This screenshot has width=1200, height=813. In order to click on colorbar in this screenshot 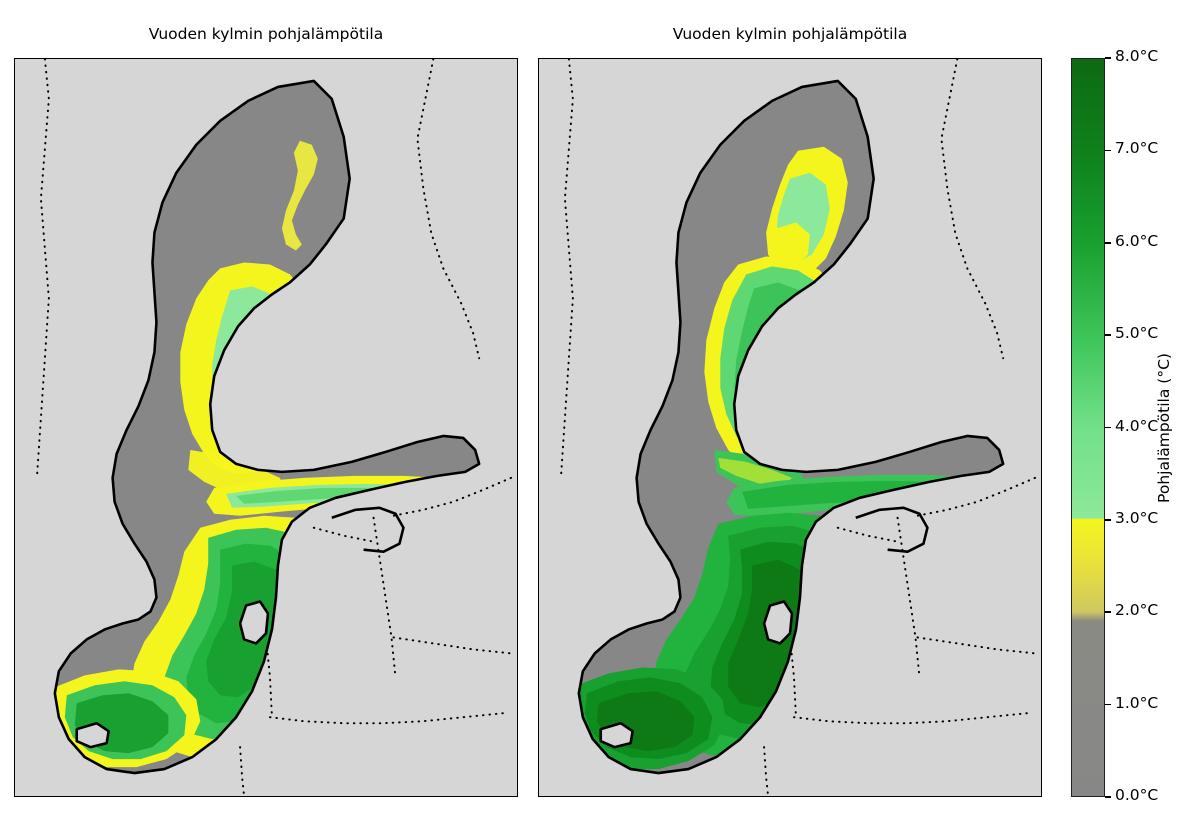, I will do `click(1088, 427)`.